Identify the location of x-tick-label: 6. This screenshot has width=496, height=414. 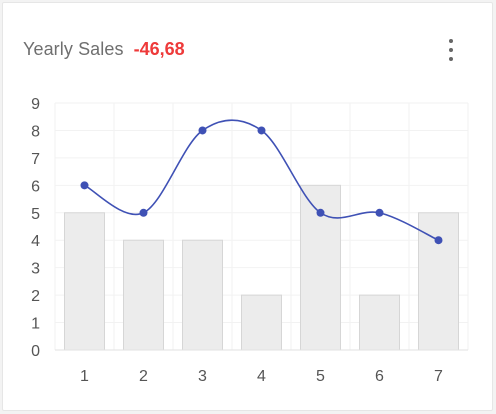
(379, 376).